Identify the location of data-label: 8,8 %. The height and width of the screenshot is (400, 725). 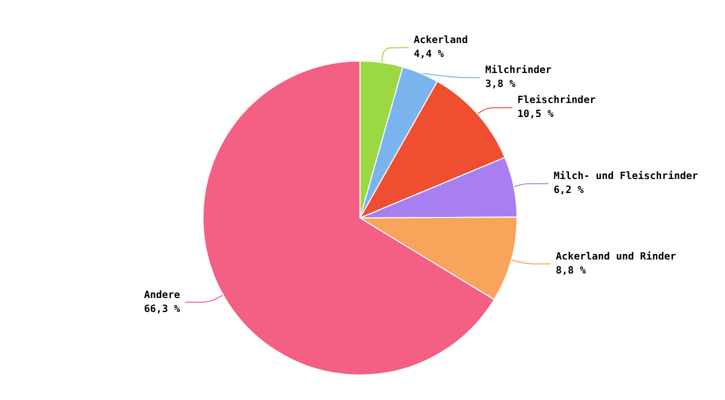
(571, 270).